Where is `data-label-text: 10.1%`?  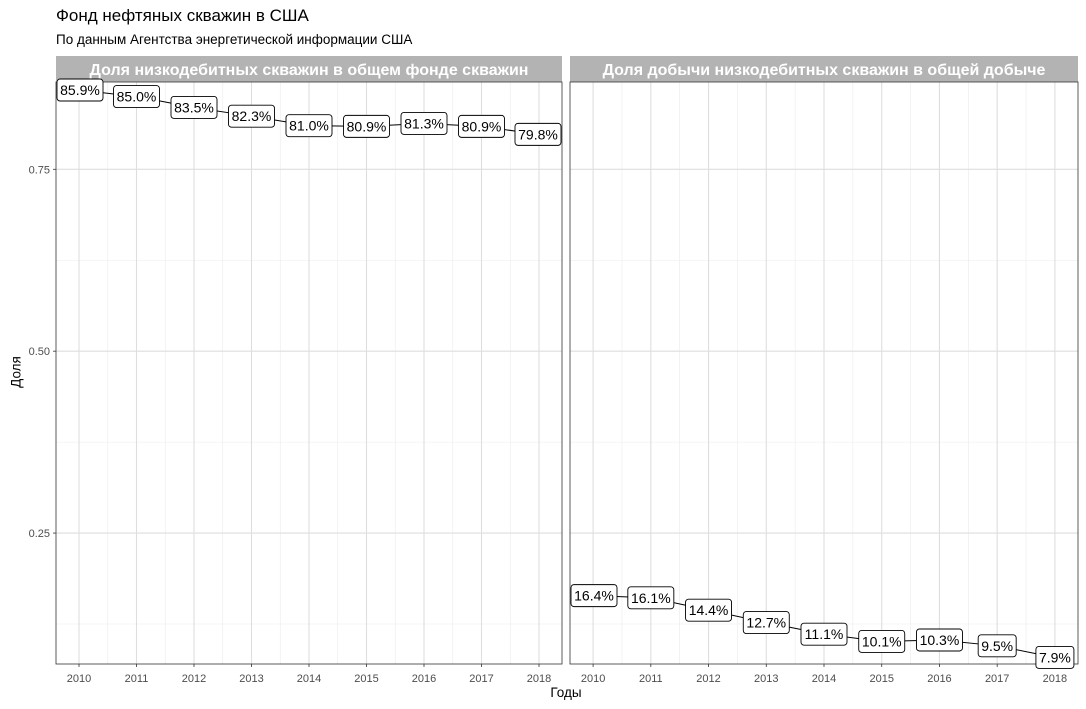
data-label-text: 10.1% is located at coordinates (882, 641).